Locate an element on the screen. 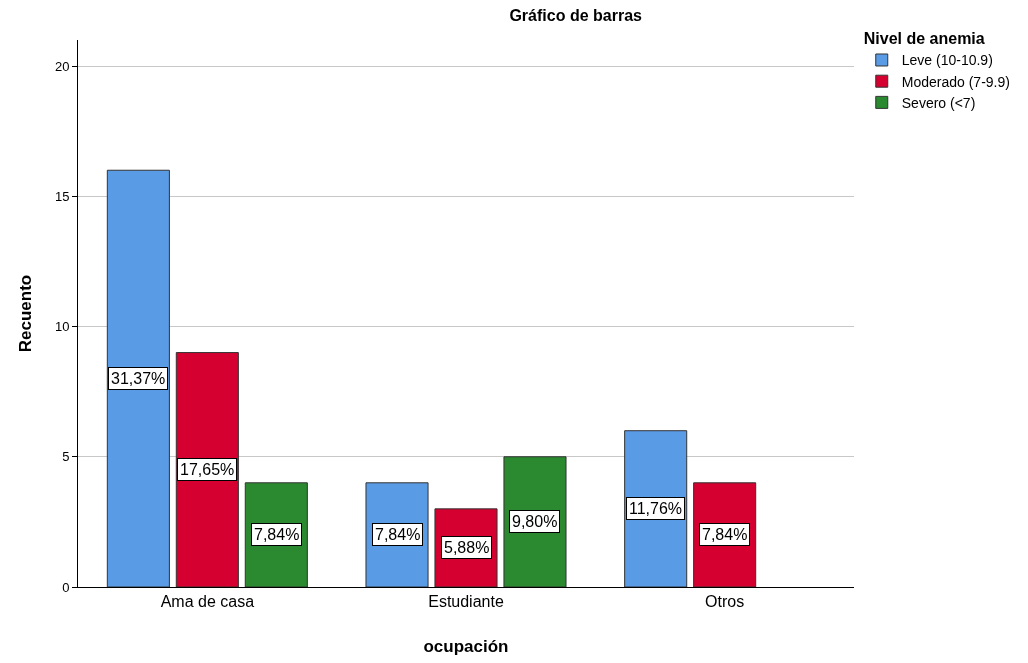 Image resolution: width=1028 pixels, height=663 pixels. y-tick-label: 20 is located at coordinates (62, 66).